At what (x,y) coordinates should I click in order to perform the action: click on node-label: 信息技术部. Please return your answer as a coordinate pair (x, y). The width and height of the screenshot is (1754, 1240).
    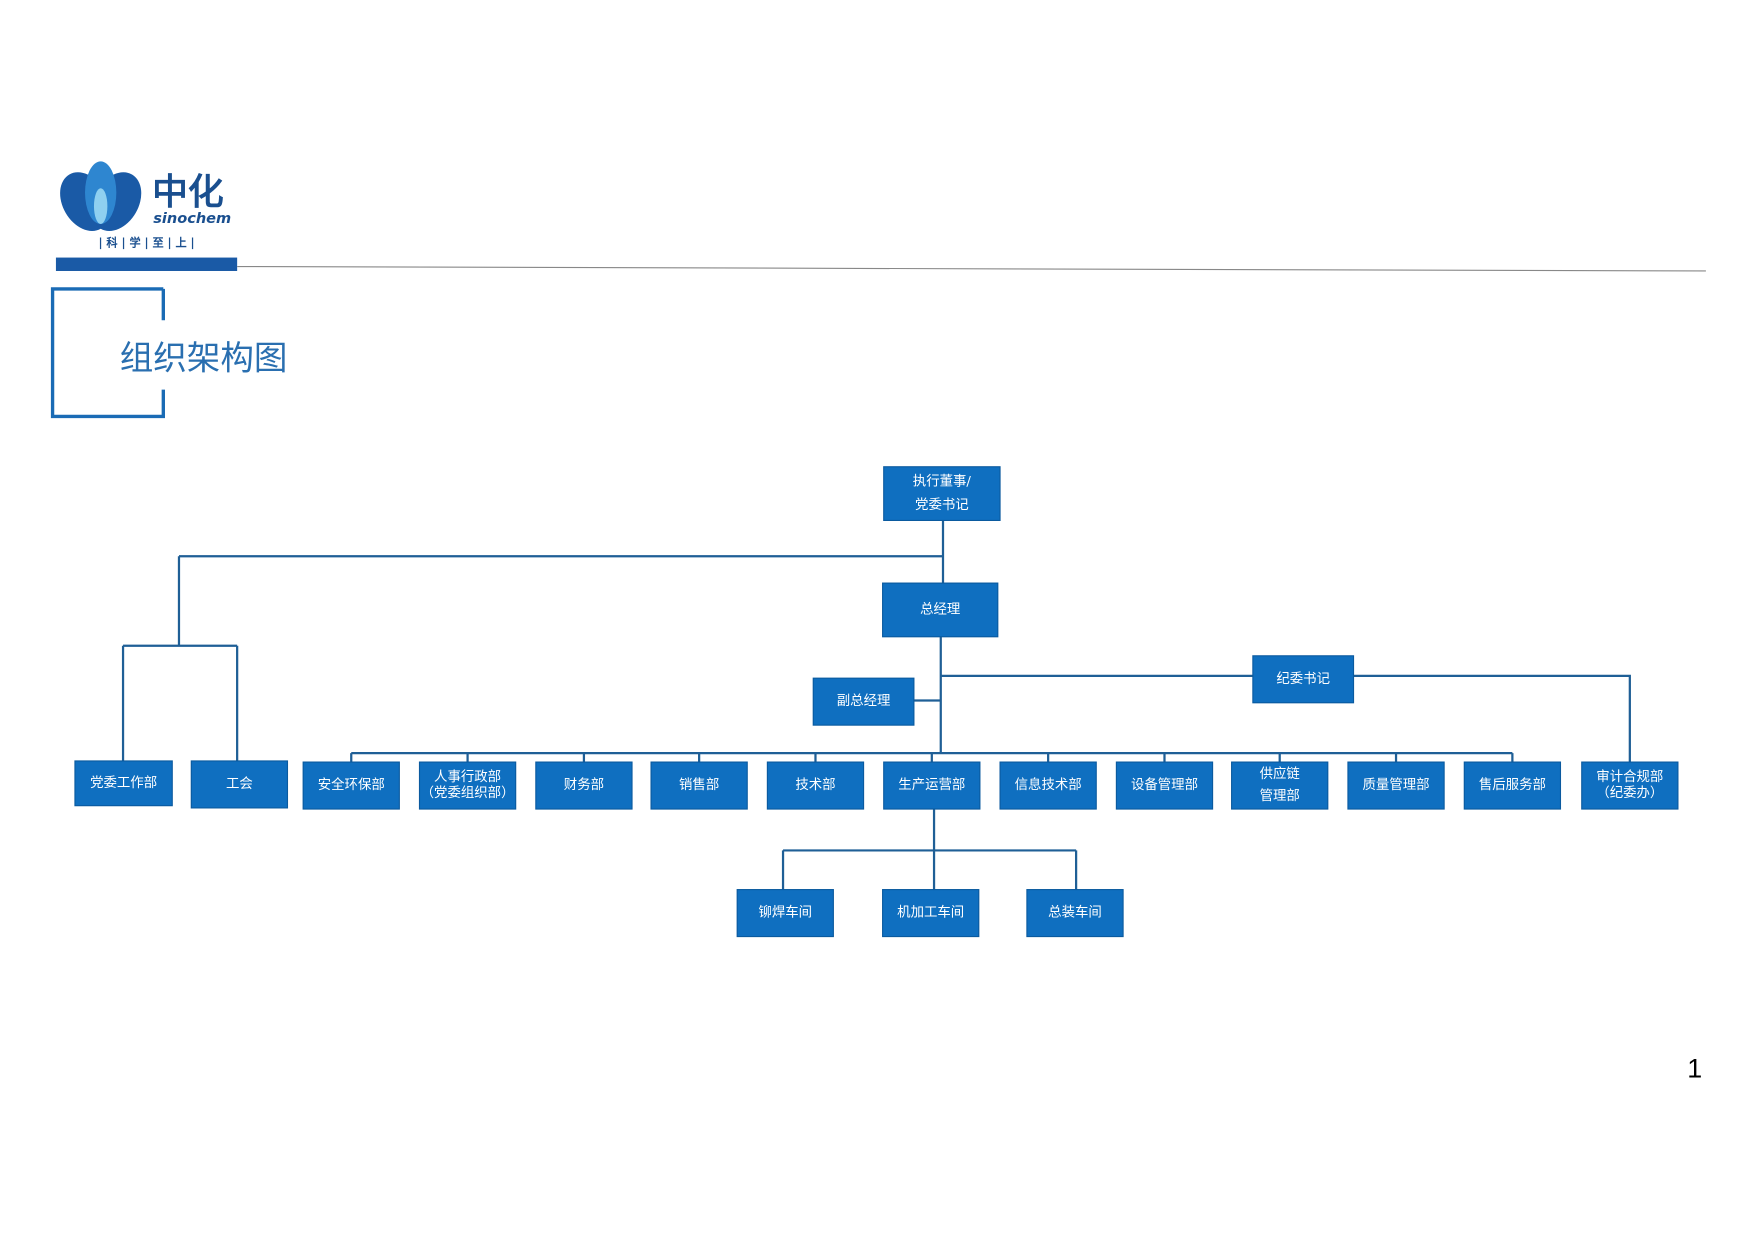
    Looking at the image, I should click on (1048, 784).